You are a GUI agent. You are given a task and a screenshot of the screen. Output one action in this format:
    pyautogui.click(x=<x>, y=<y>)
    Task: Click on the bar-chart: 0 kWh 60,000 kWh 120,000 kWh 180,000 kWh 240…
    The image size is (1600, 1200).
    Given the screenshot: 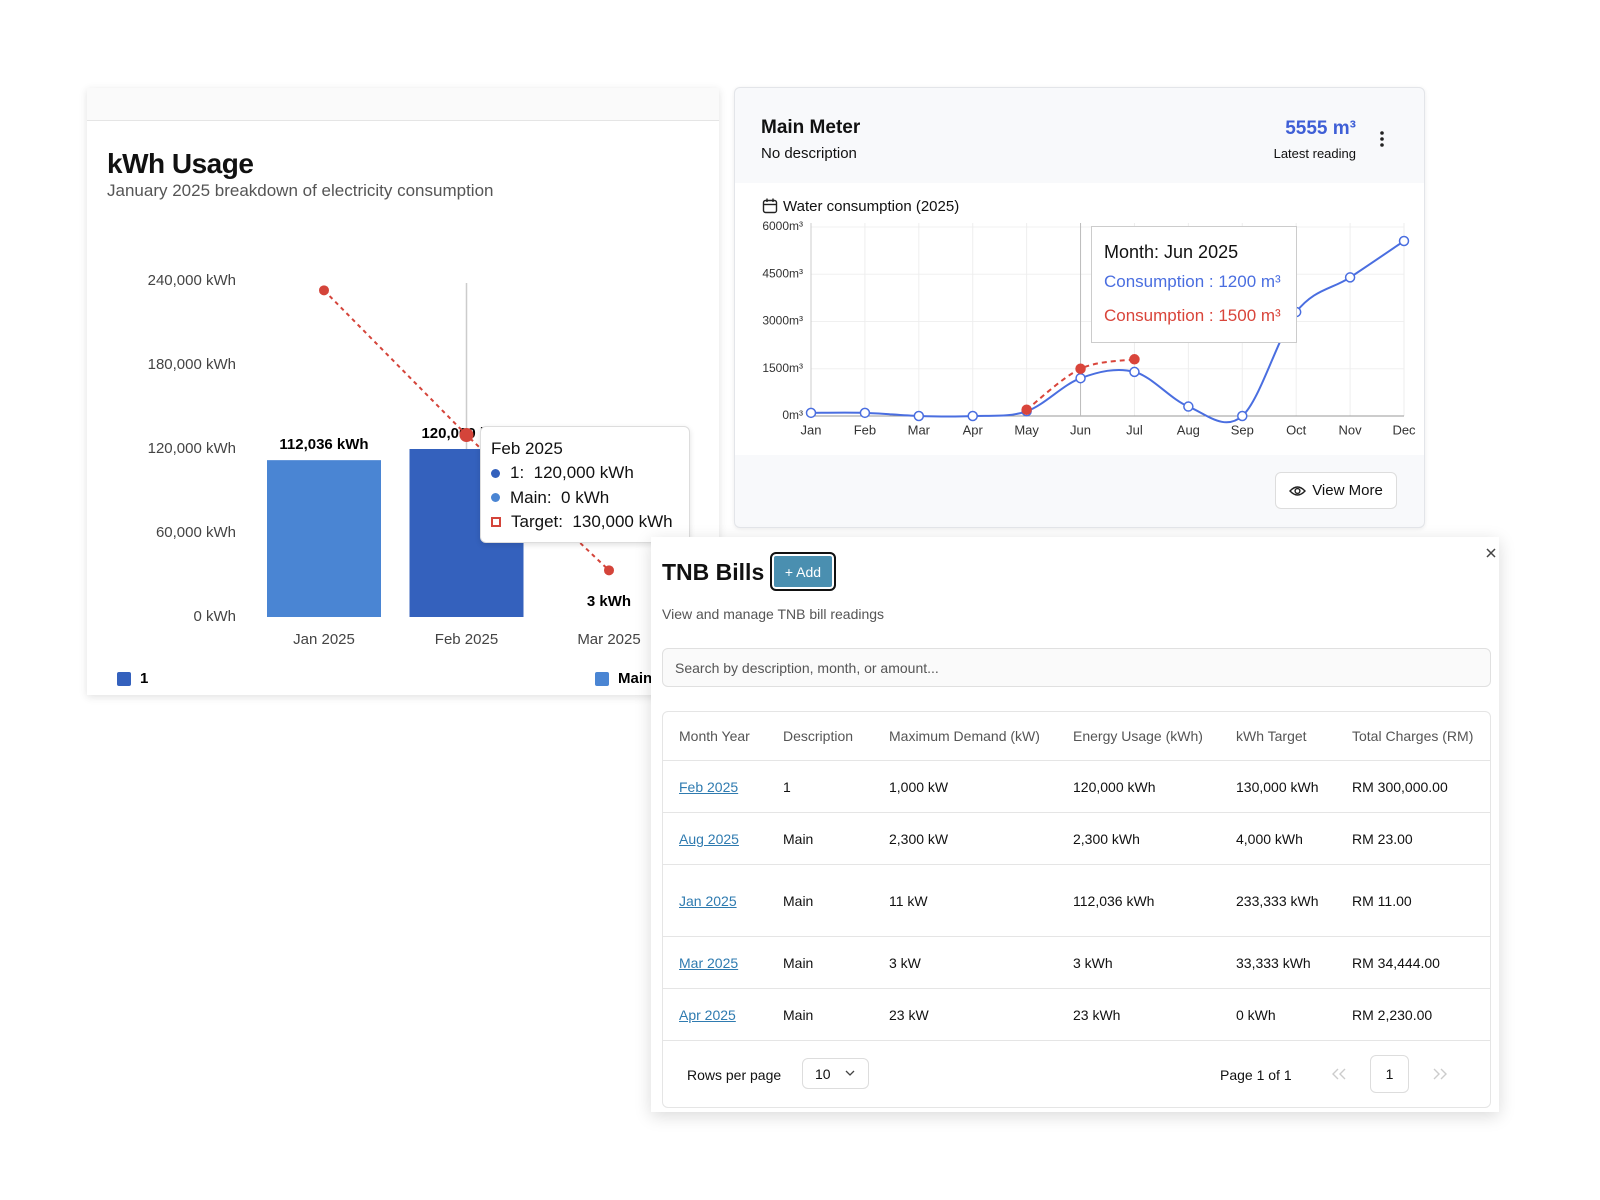 What is the action you would take?
    pyautogui.click(x=418, y=479)
    